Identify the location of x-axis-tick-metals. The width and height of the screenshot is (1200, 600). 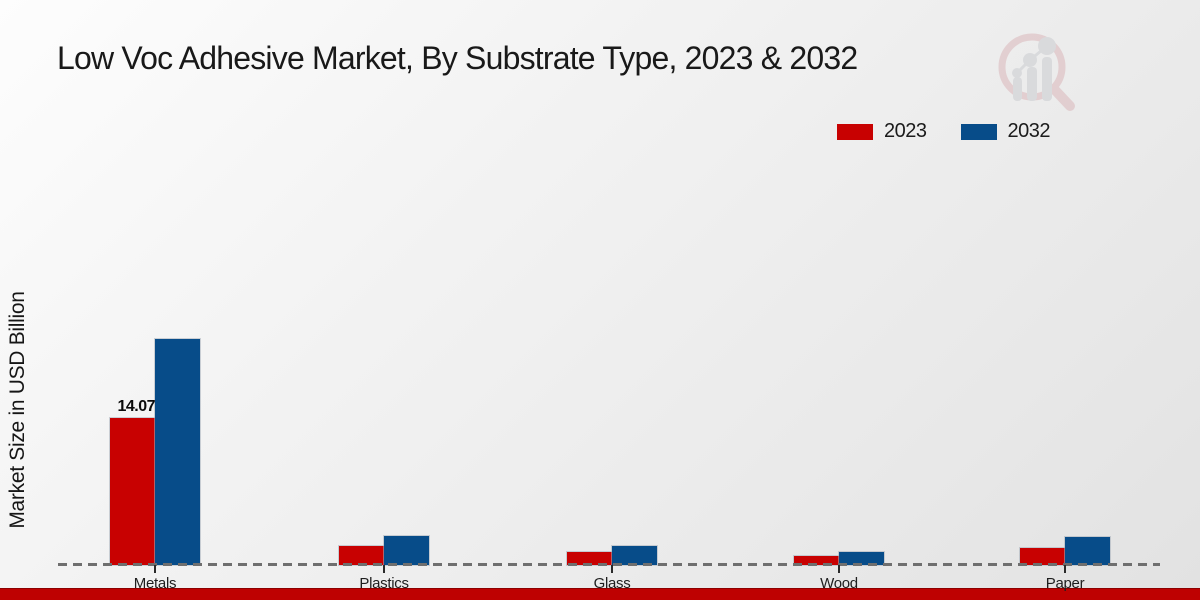
(155, 569).